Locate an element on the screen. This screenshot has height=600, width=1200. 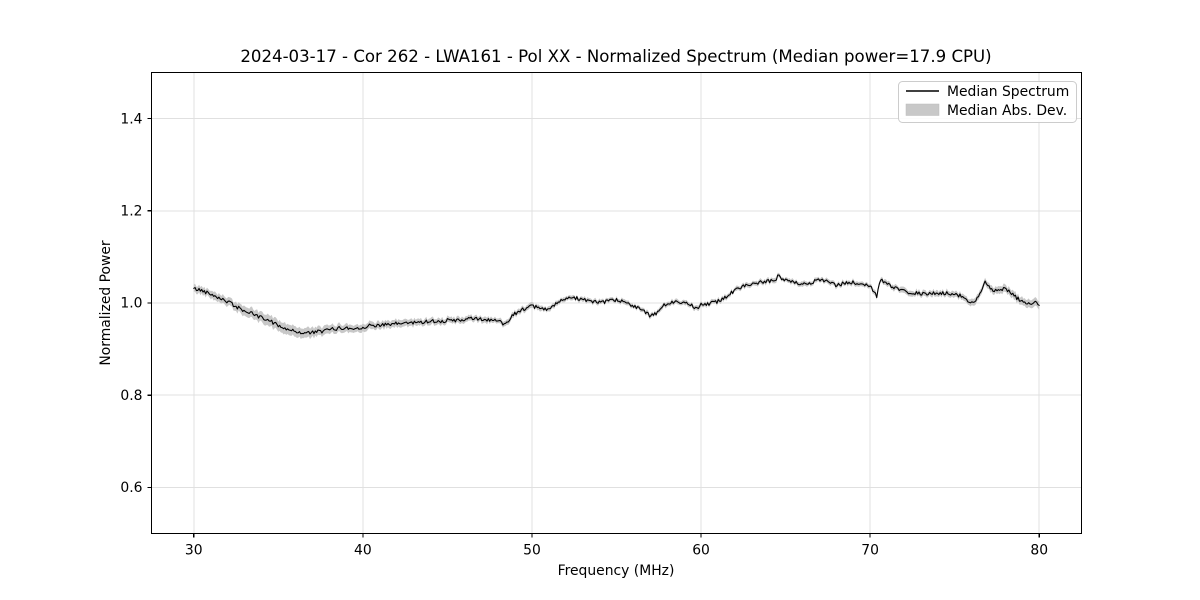
y-axis-label: Normalized Power is located at coordinates (106, 302).